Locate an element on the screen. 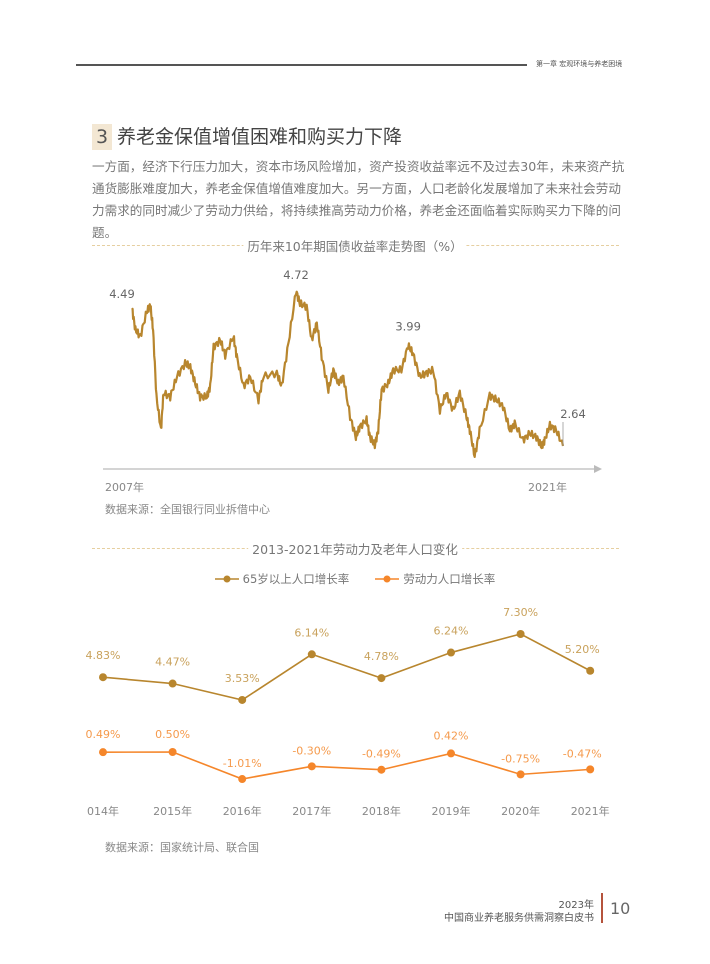 The width and height of the screenshot is (710, 964). legend-item-elderly: 65岁以上人口增长率 is located at coordinates (282, 579).